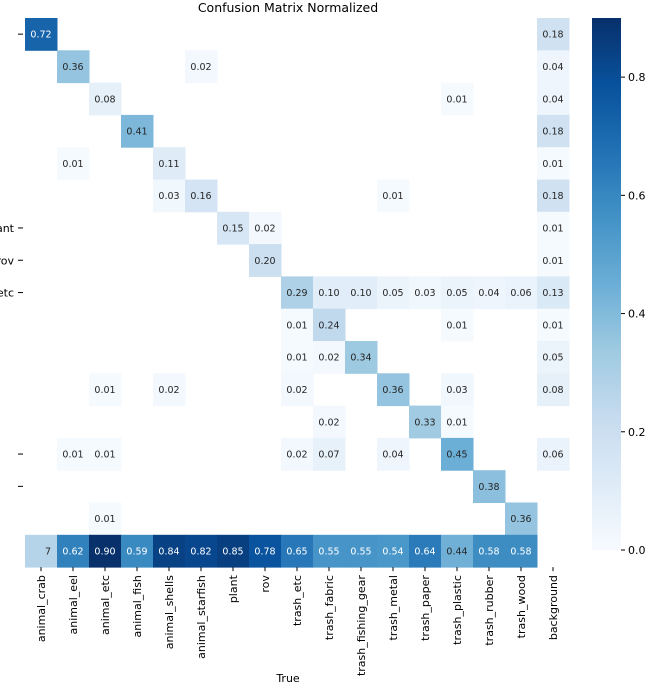  Describe the element at coordinates (637, 195) in the screenshot. I see `colorbar-tick-label: 0.6` at that location.